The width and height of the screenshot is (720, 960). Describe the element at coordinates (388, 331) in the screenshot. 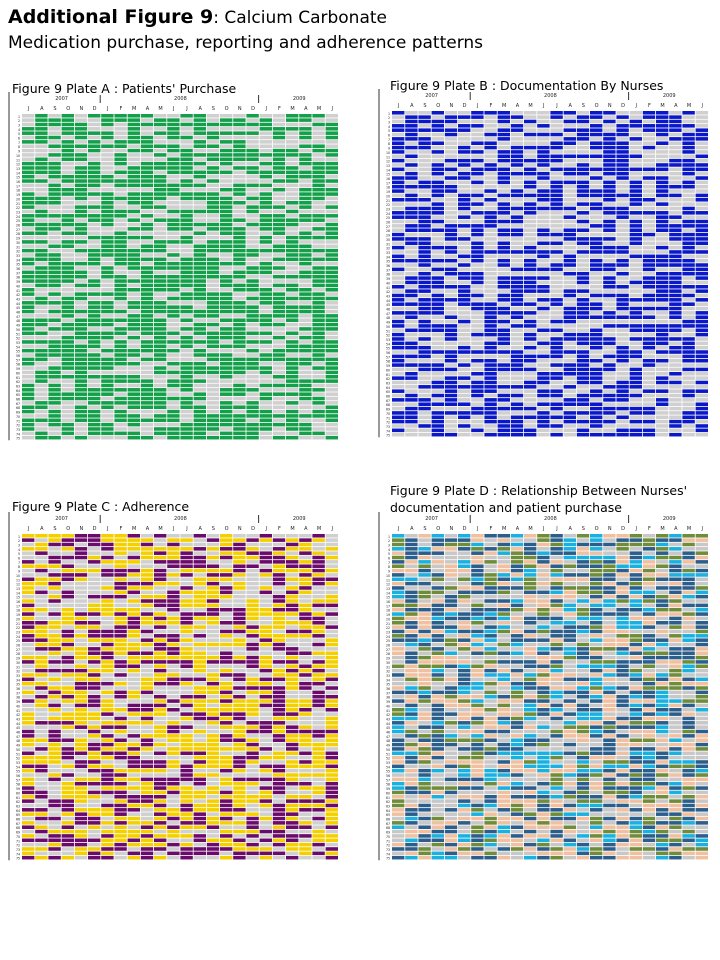

I see `row-label: 51` at that location.